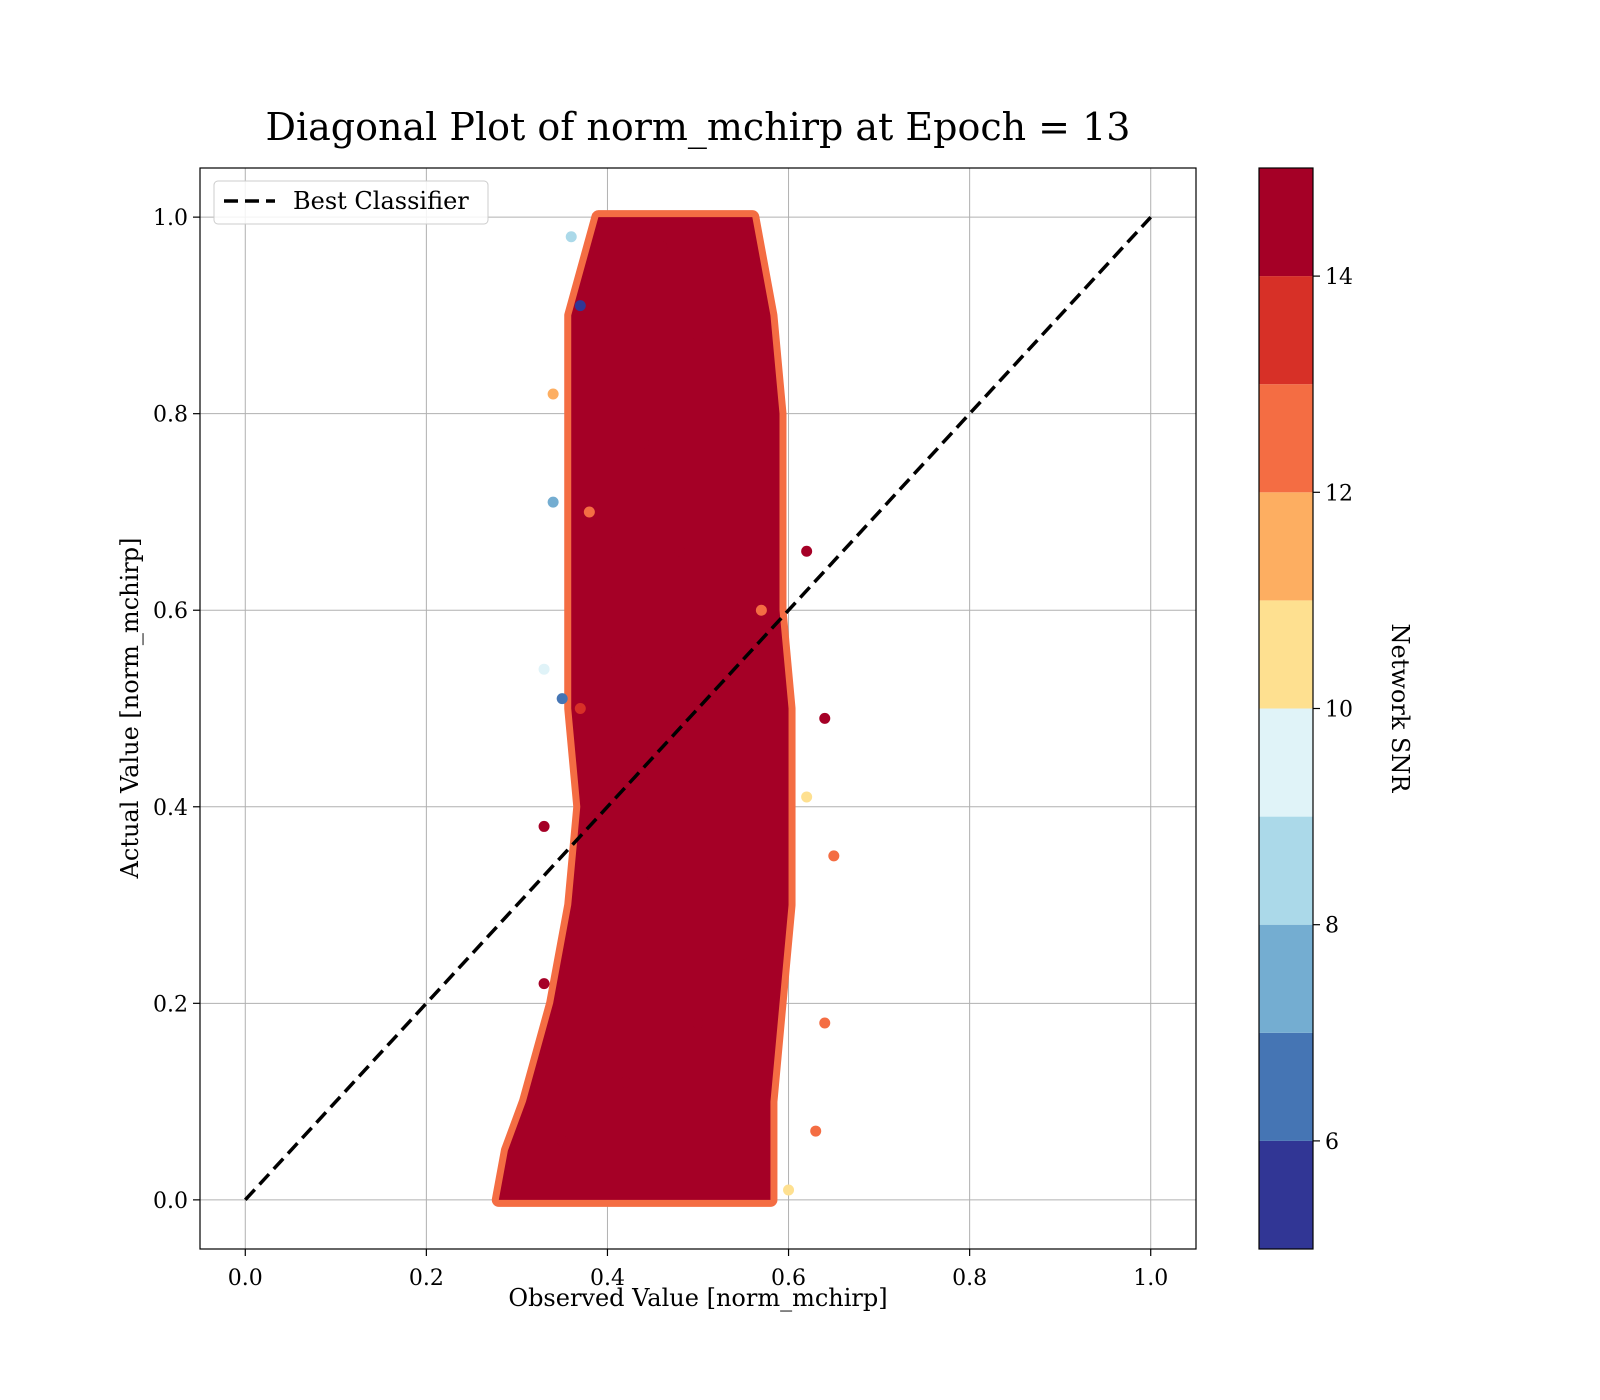 Image resolution: width=1600 pixels, height=1400 pixels. Describe the element at coordinates (969, 1278) in the screenshot. I see `x-tick-label: 0.8` at that location.